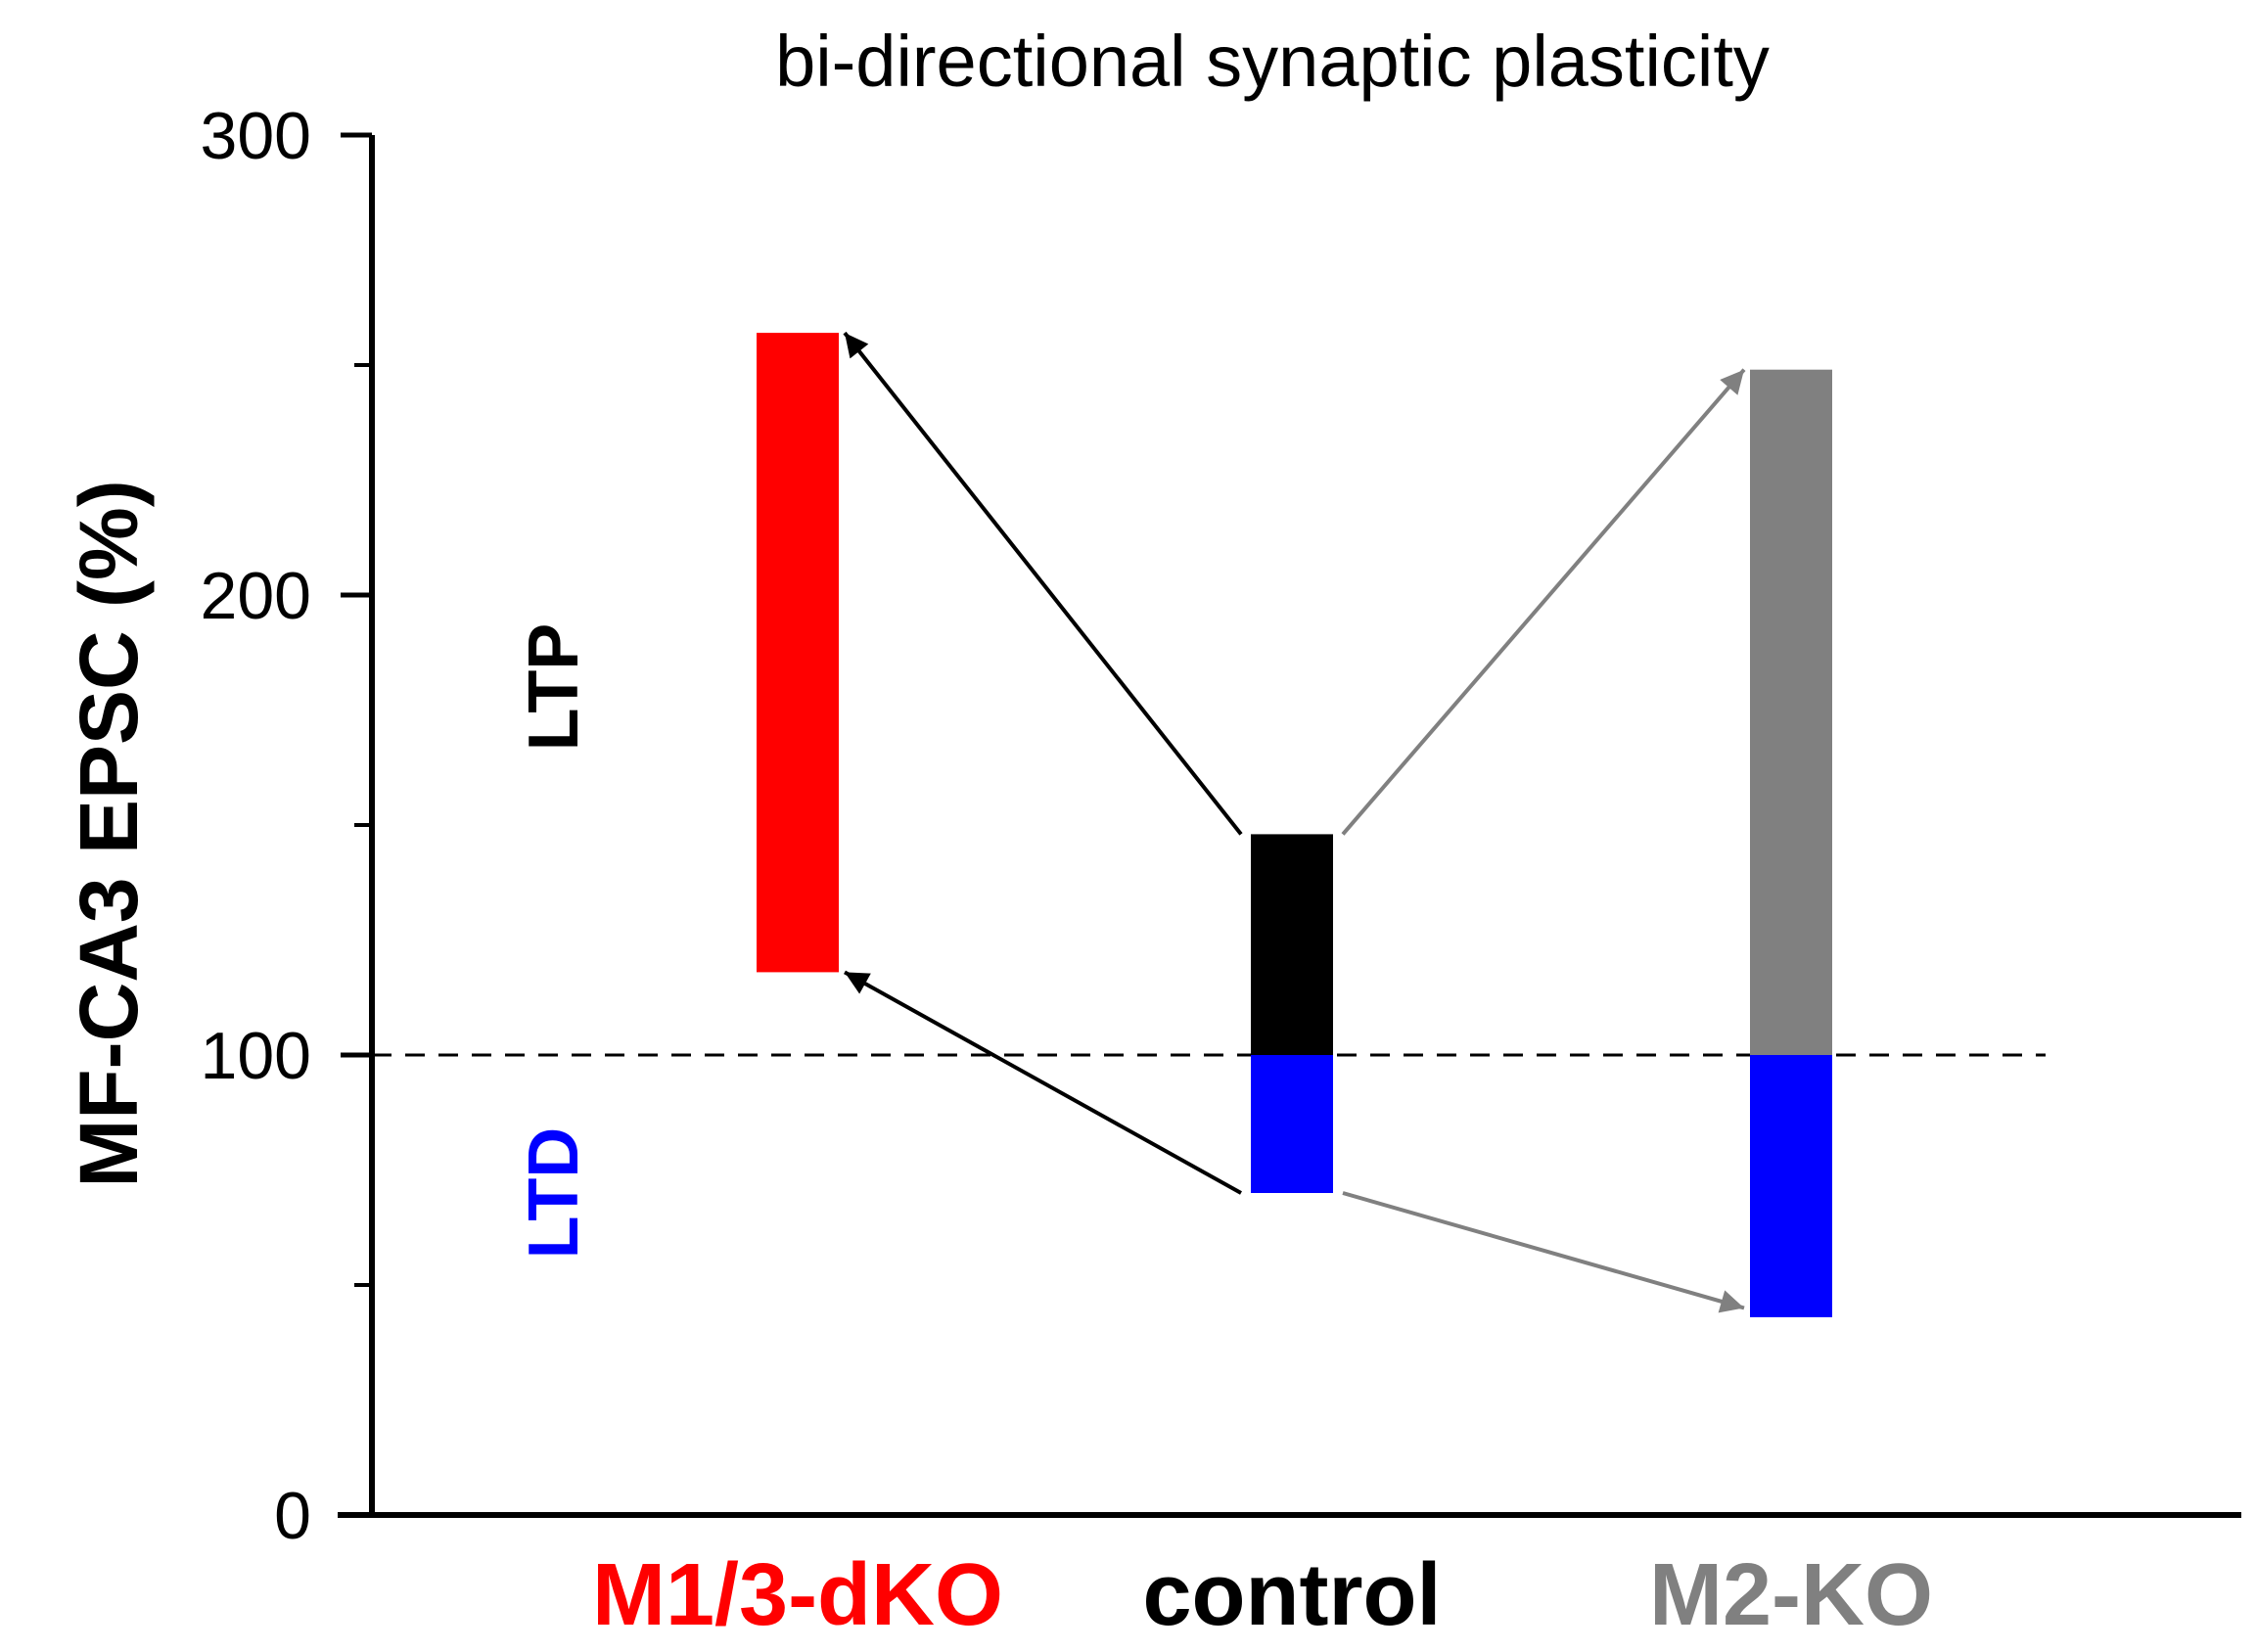  I want to click on y-tick-label-1: 100, so click(256, 1056).